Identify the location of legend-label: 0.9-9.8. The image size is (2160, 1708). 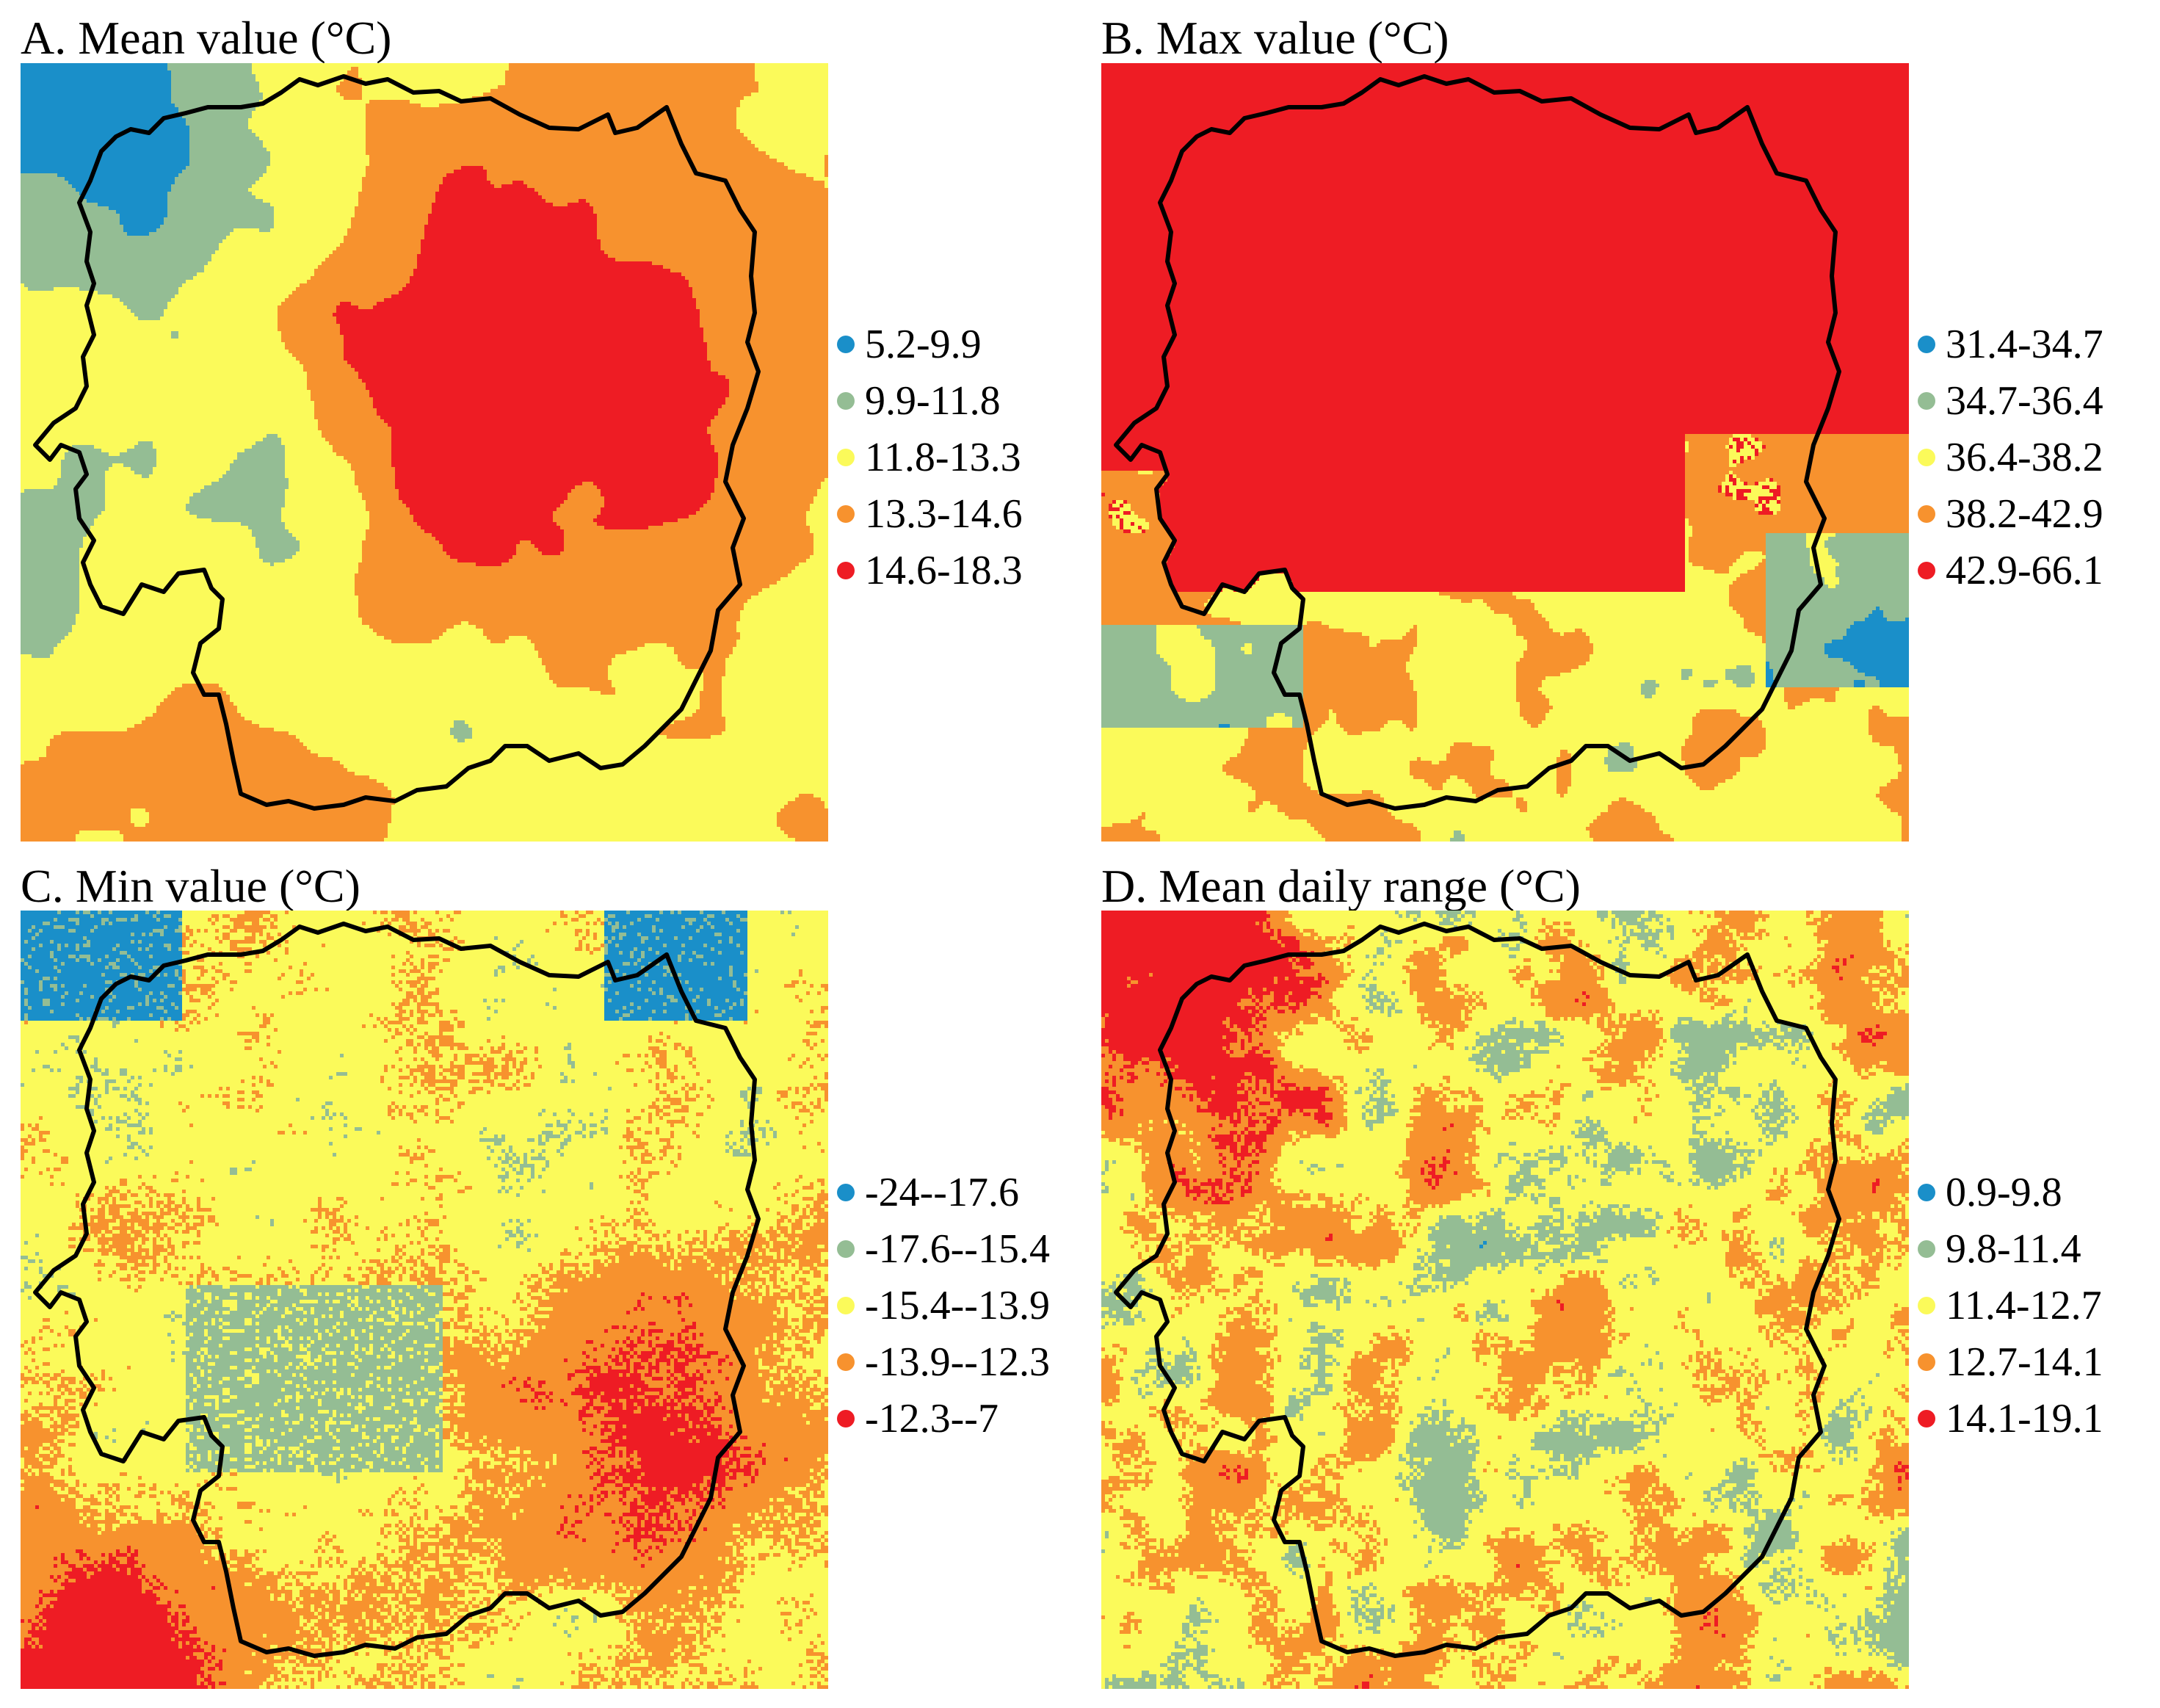
(2004, 1192).